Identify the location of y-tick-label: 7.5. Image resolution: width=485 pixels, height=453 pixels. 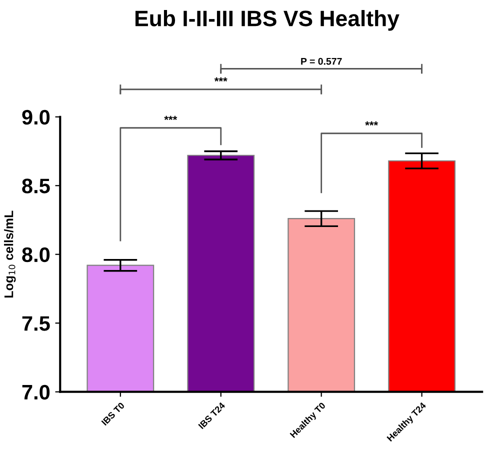
(36, 323).